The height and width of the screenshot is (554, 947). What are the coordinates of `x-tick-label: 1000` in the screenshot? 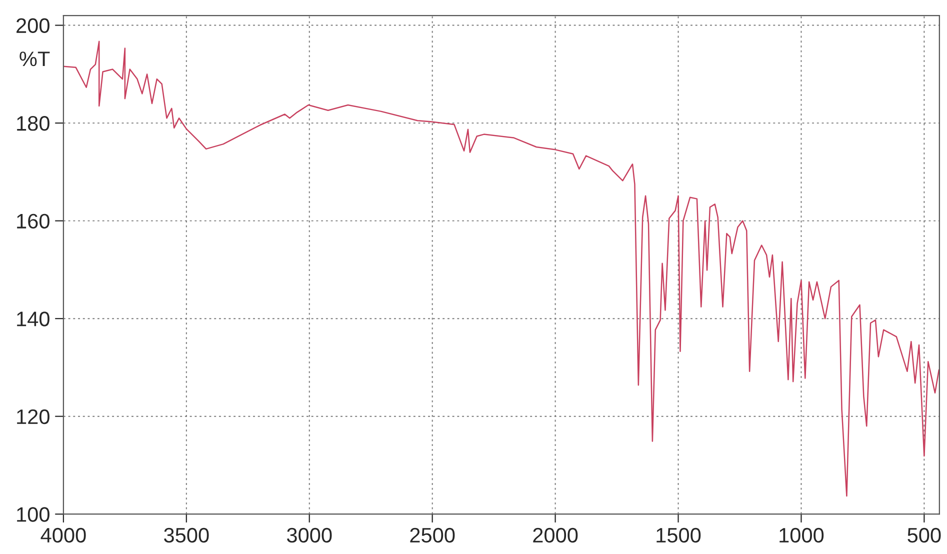 It's located at (802, 535).